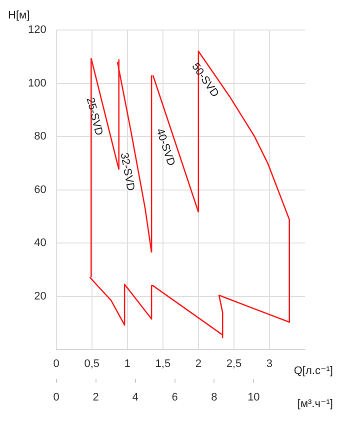 The width and height of the screenshot is (343, 424). I want to click on x2-axis-title: [м³.ч⁻¹], so click(315, 404).